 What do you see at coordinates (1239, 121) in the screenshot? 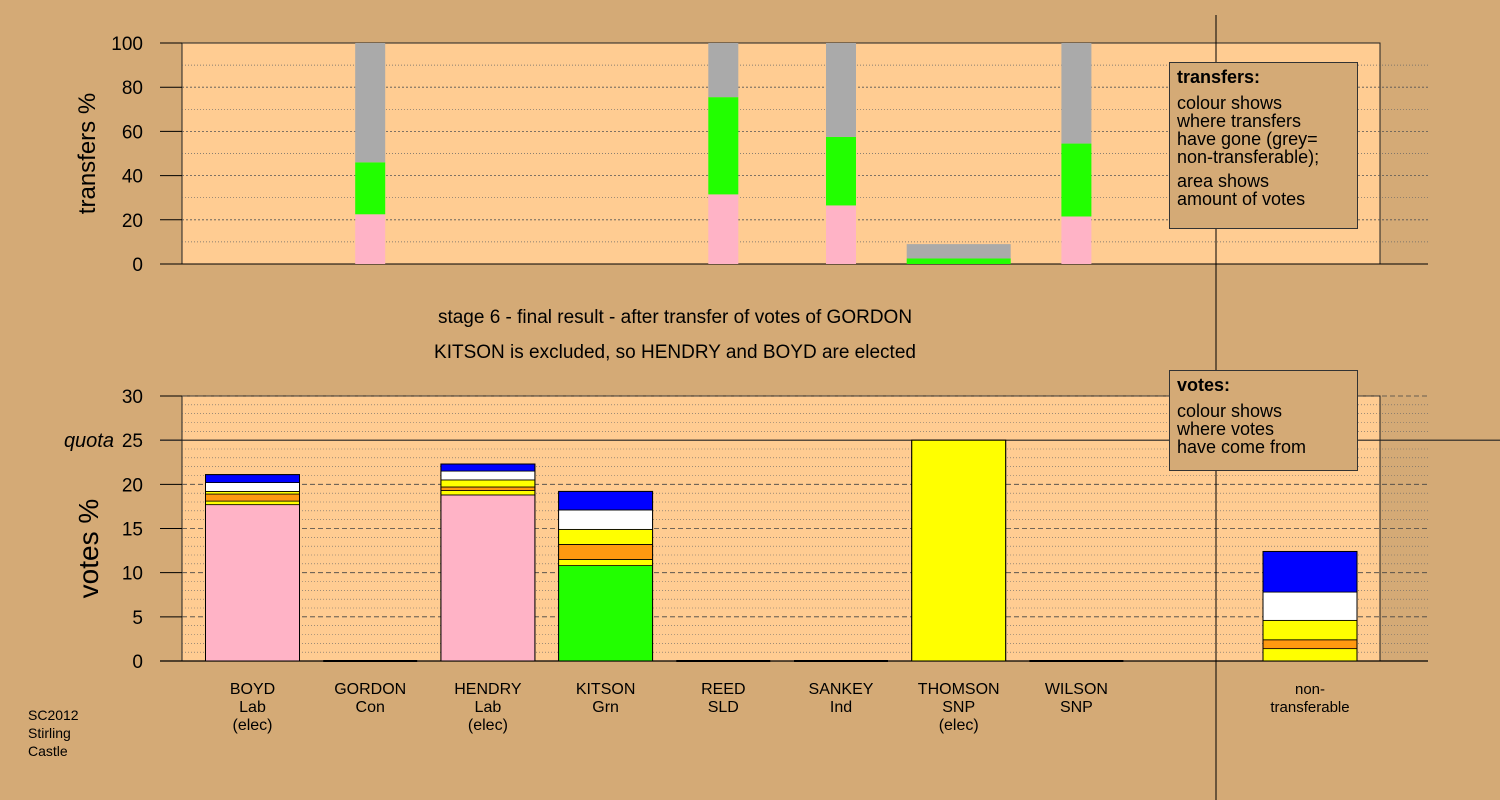
I see `transfers-legend-line: where transfers` at bounding box center [1239, 121].